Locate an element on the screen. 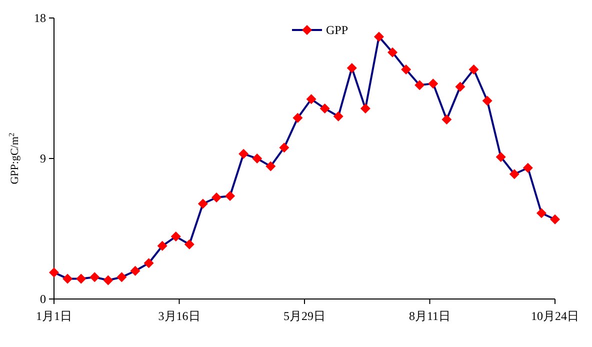 This screenshot has height=347, width=592. x-tick-label: 8月11日 is located at coordinates (429, 316).